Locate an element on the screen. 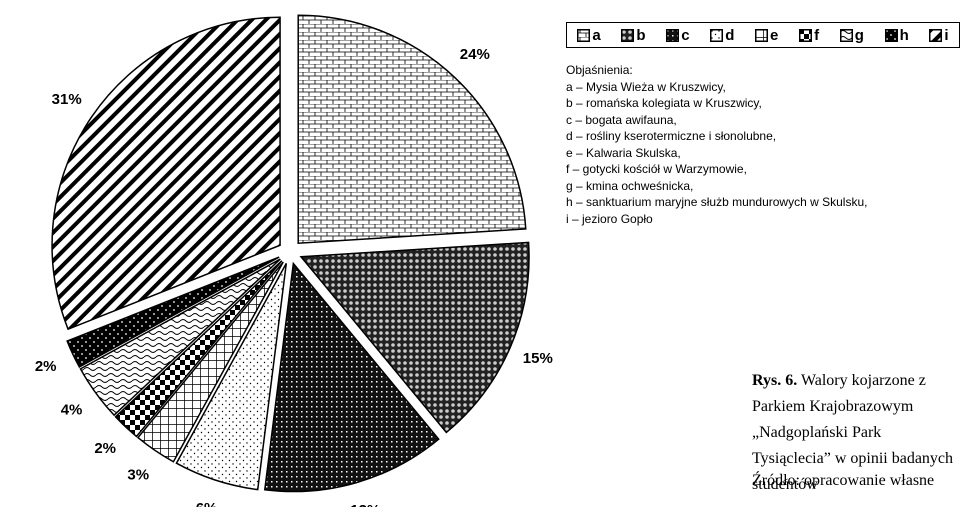 This screenshot has width=967, height=512. source: Źródło: opracowanie własne is located at coordinates (843, 480).